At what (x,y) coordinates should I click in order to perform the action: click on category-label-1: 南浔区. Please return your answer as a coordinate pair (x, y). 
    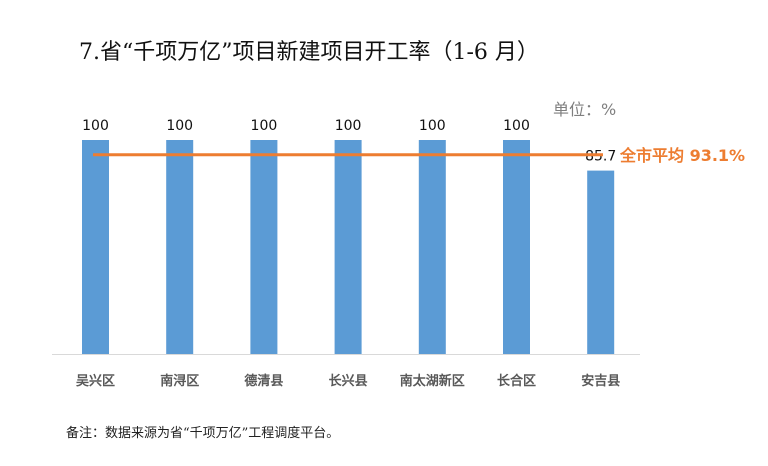
    Looking at the image, I should click on (179, 381).